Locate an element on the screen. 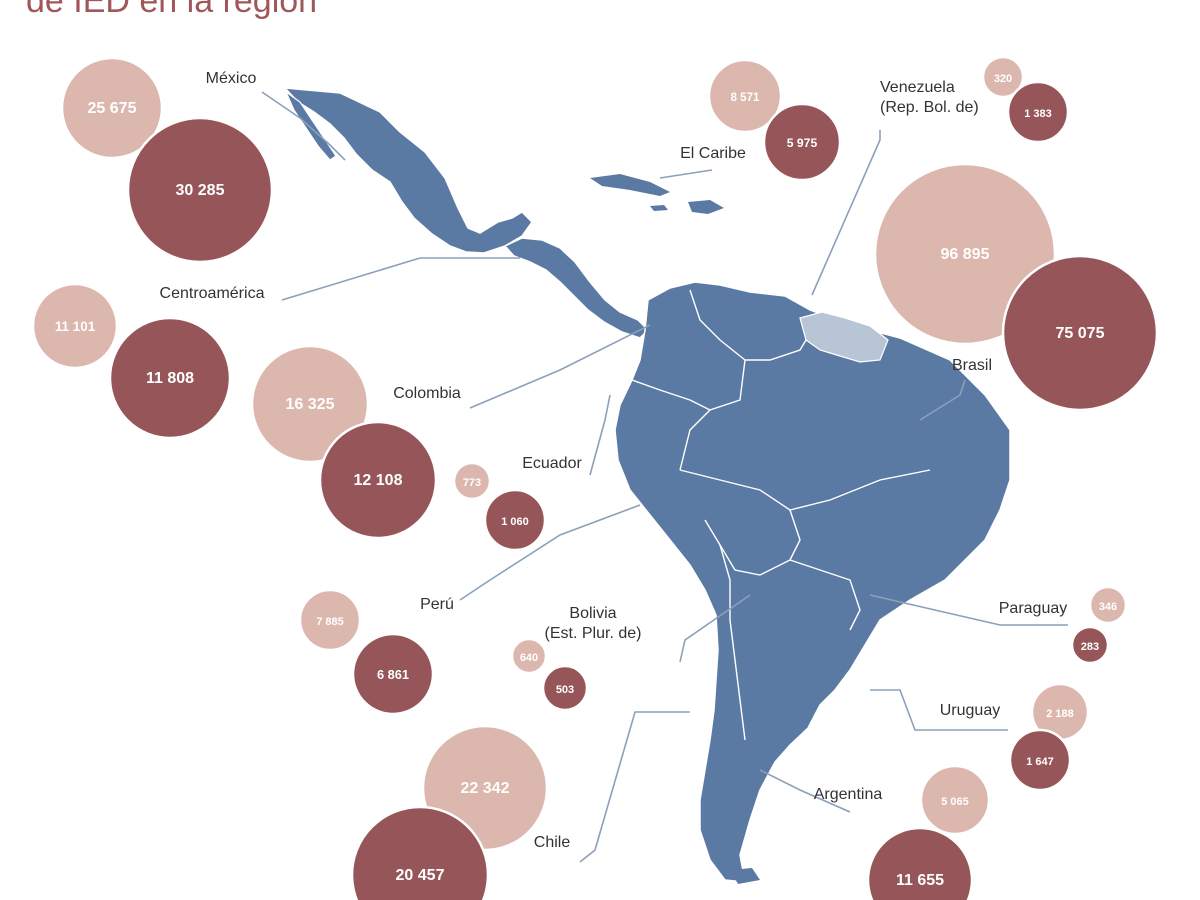  ecuador-value-light: 773 is located at coordinates (472, 483).